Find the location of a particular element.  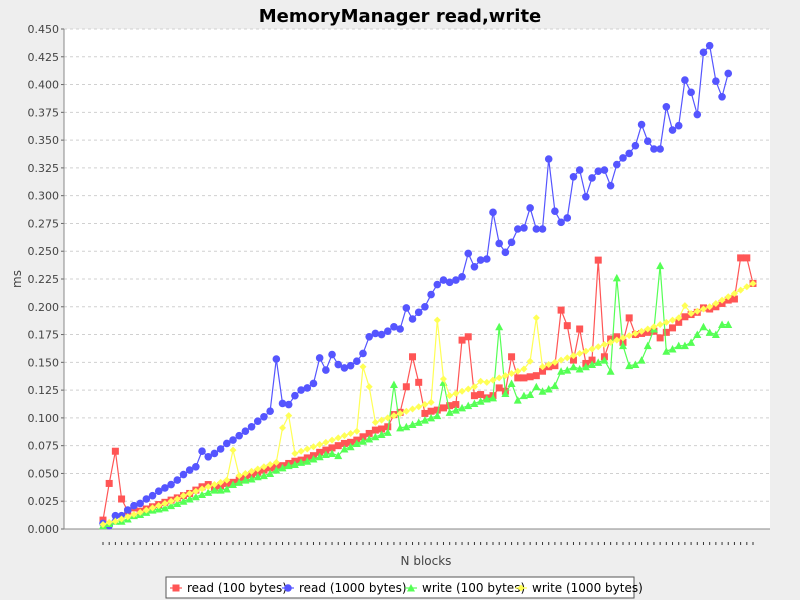

y-tick-label: 0.175 is located at coordinates (44, 335).